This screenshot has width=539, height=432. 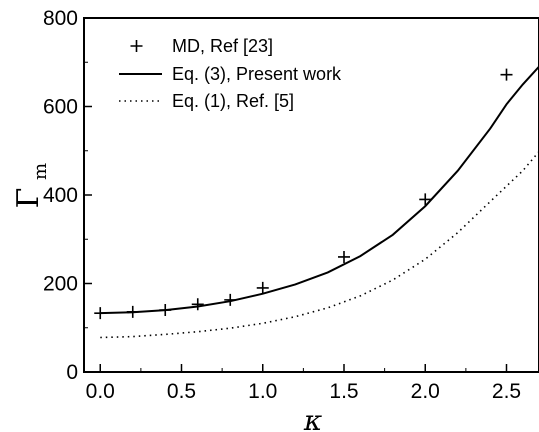 What do you see at coordinates (40, 171) in the screenshot?
I see `y-axis-label-subscript: m` at bounding box center [40, 171].